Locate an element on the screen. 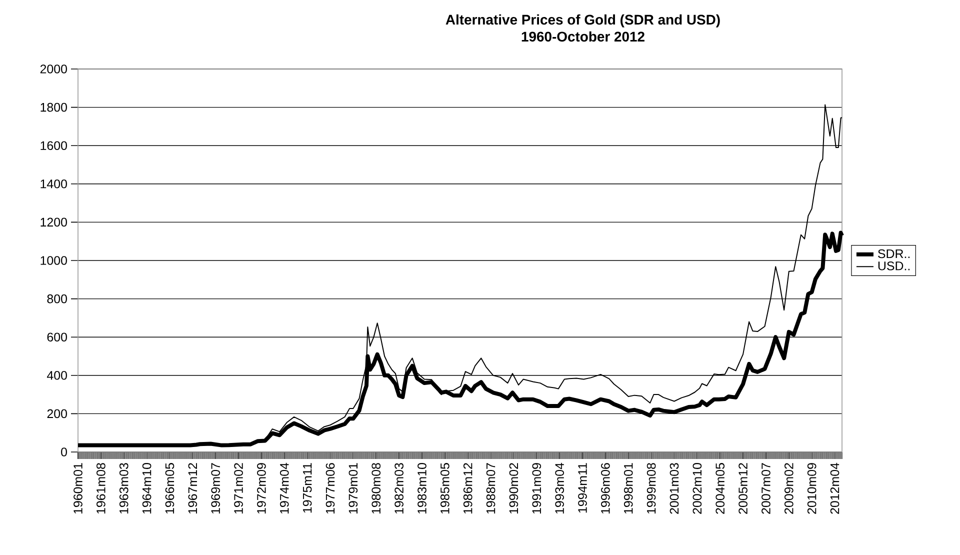  x-tick-label: 1961m08 is located at coordinates (101, 488).